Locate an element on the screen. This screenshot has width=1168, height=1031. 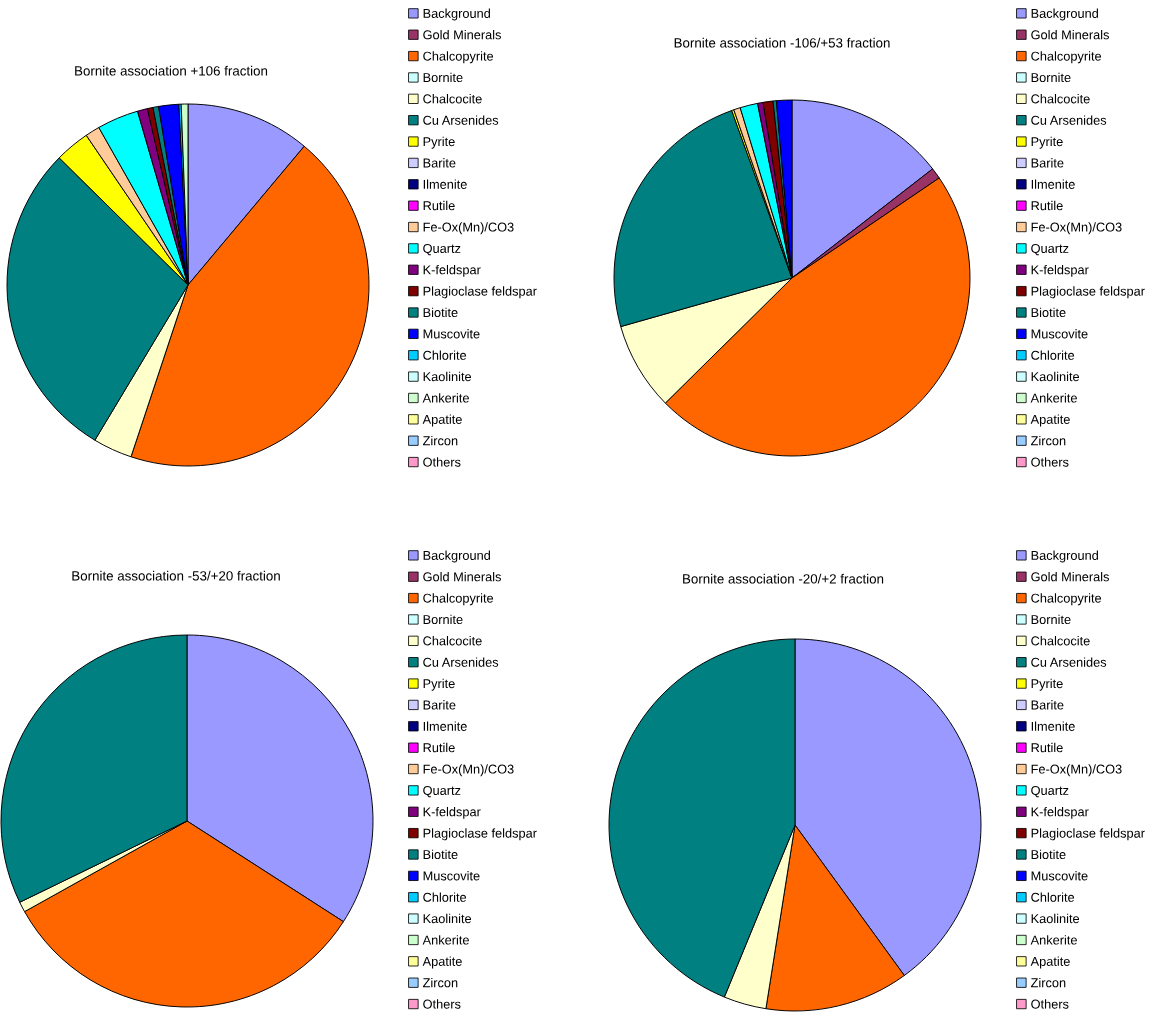
text: Bornite association -106/+53 fraction is located at coordinates (782, 42).